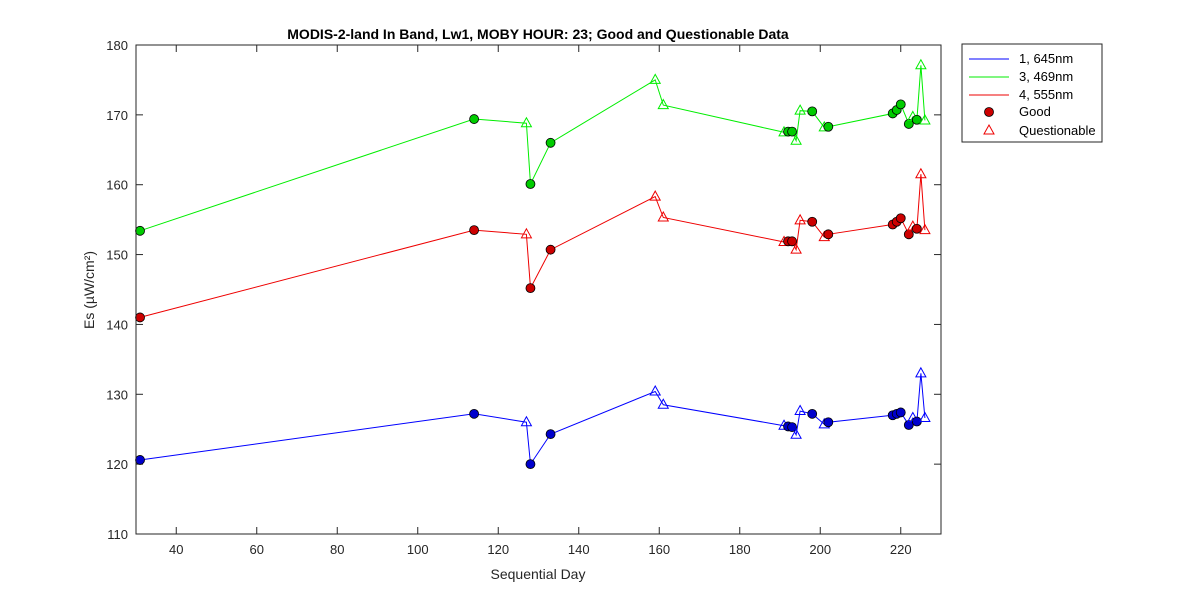 The image size is (1200, 600). What do you see at coordinates (117, 534) in the screenshot?
I see `y-tick-label: 110` at bounding box center [117, 534].